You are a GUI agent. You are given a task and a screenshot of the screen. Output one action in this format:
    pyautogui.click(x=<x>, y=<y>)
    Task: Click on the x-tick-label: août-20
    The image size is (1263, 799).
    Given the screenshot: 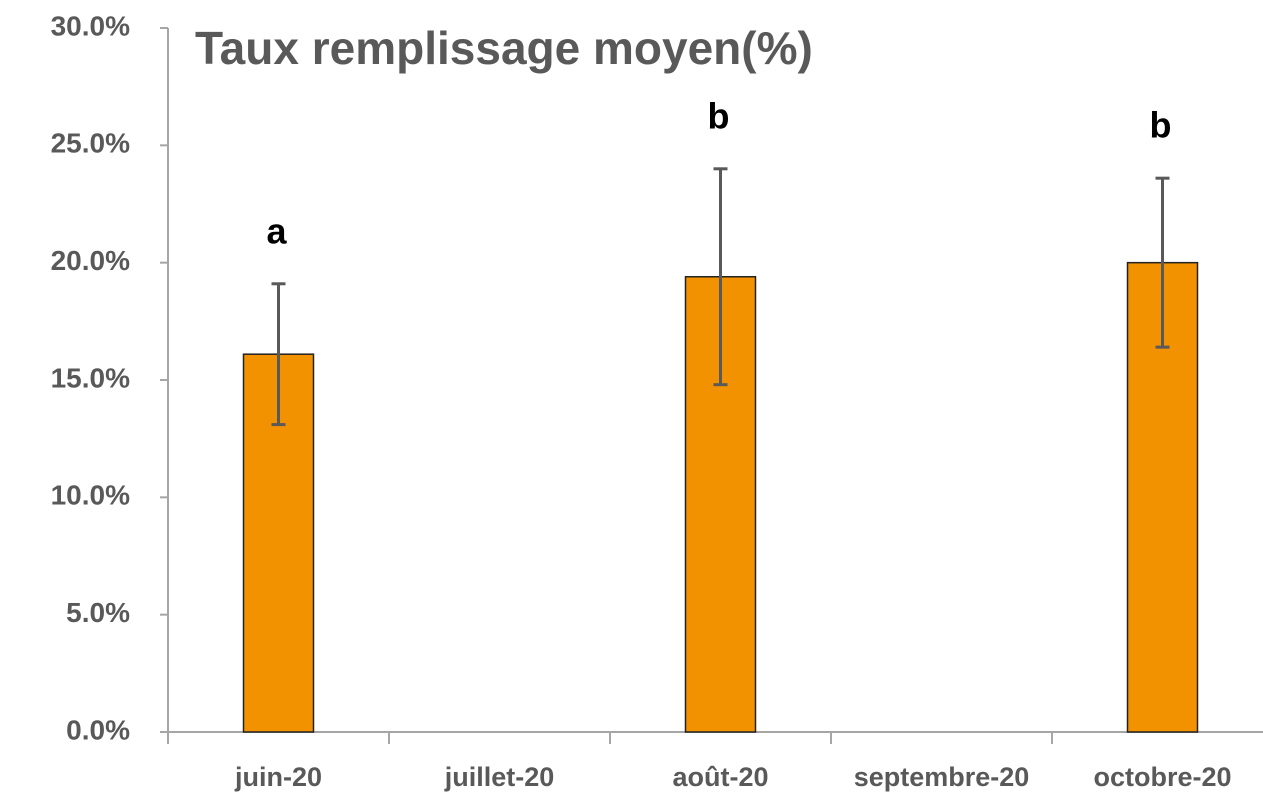 What is the action you would take?
    pyautogui.click(x=720, y=777)
    